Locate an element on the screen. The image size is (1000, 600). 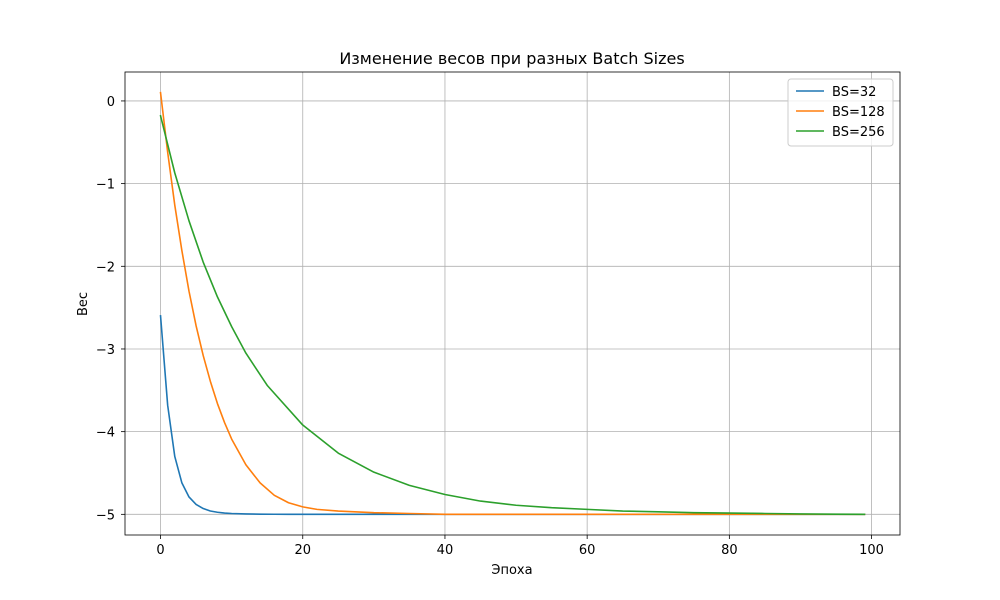
x-tick-label: 100 is located at coordinates (871, 550).